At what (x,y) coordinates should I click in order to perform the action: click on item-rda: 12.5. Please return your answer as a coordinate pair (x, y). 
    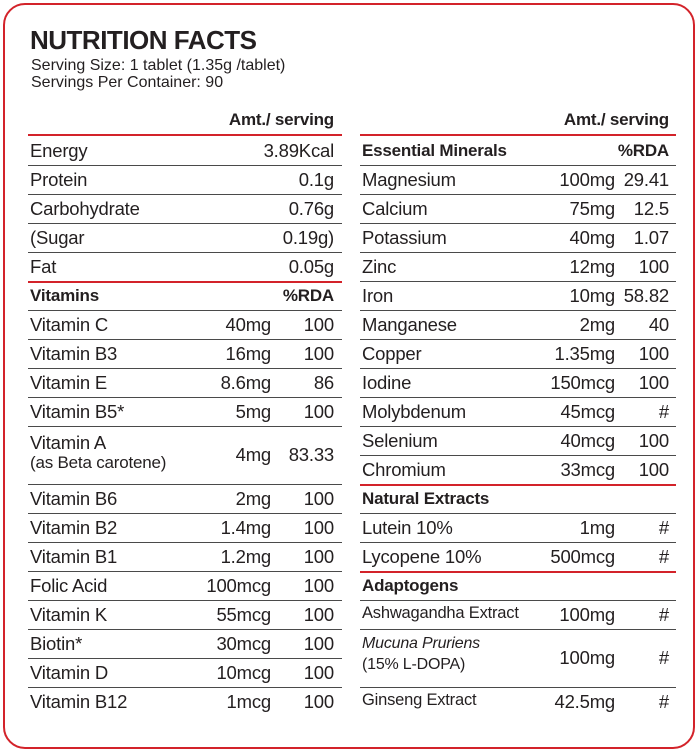
    Looking at the image, I should click on (651, 208).